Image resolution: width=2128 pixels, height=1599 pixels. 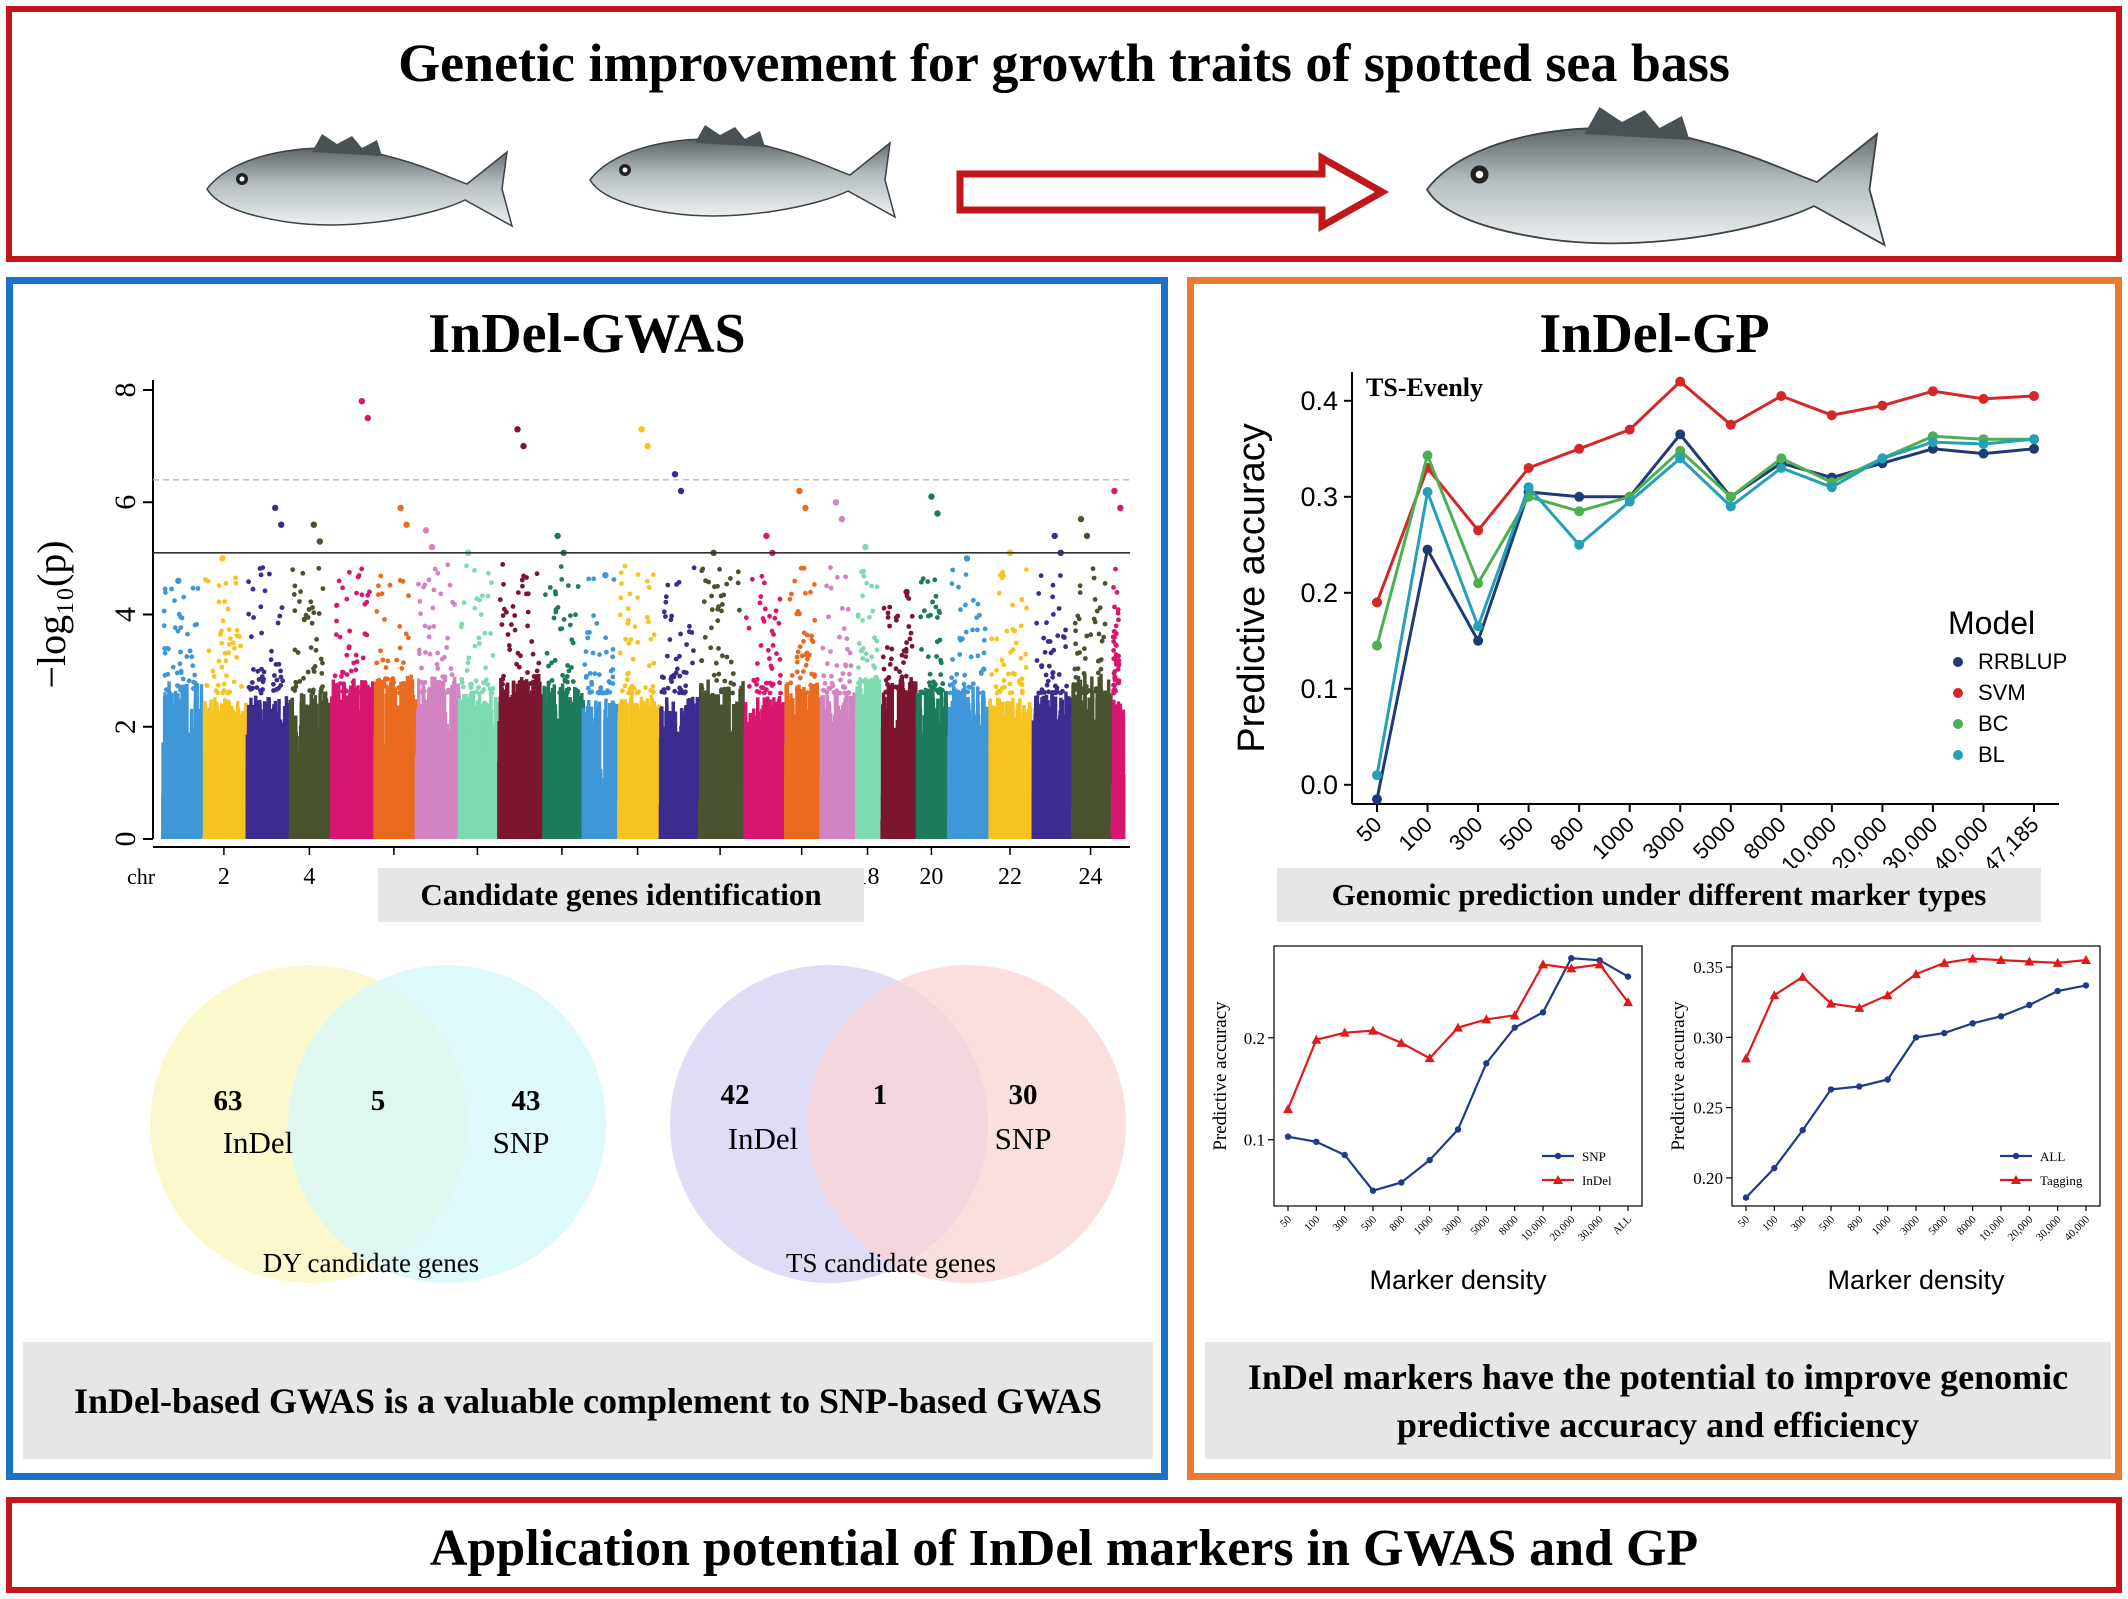 I want to click on manhattan-peak-point, so click(x=319, y=541).